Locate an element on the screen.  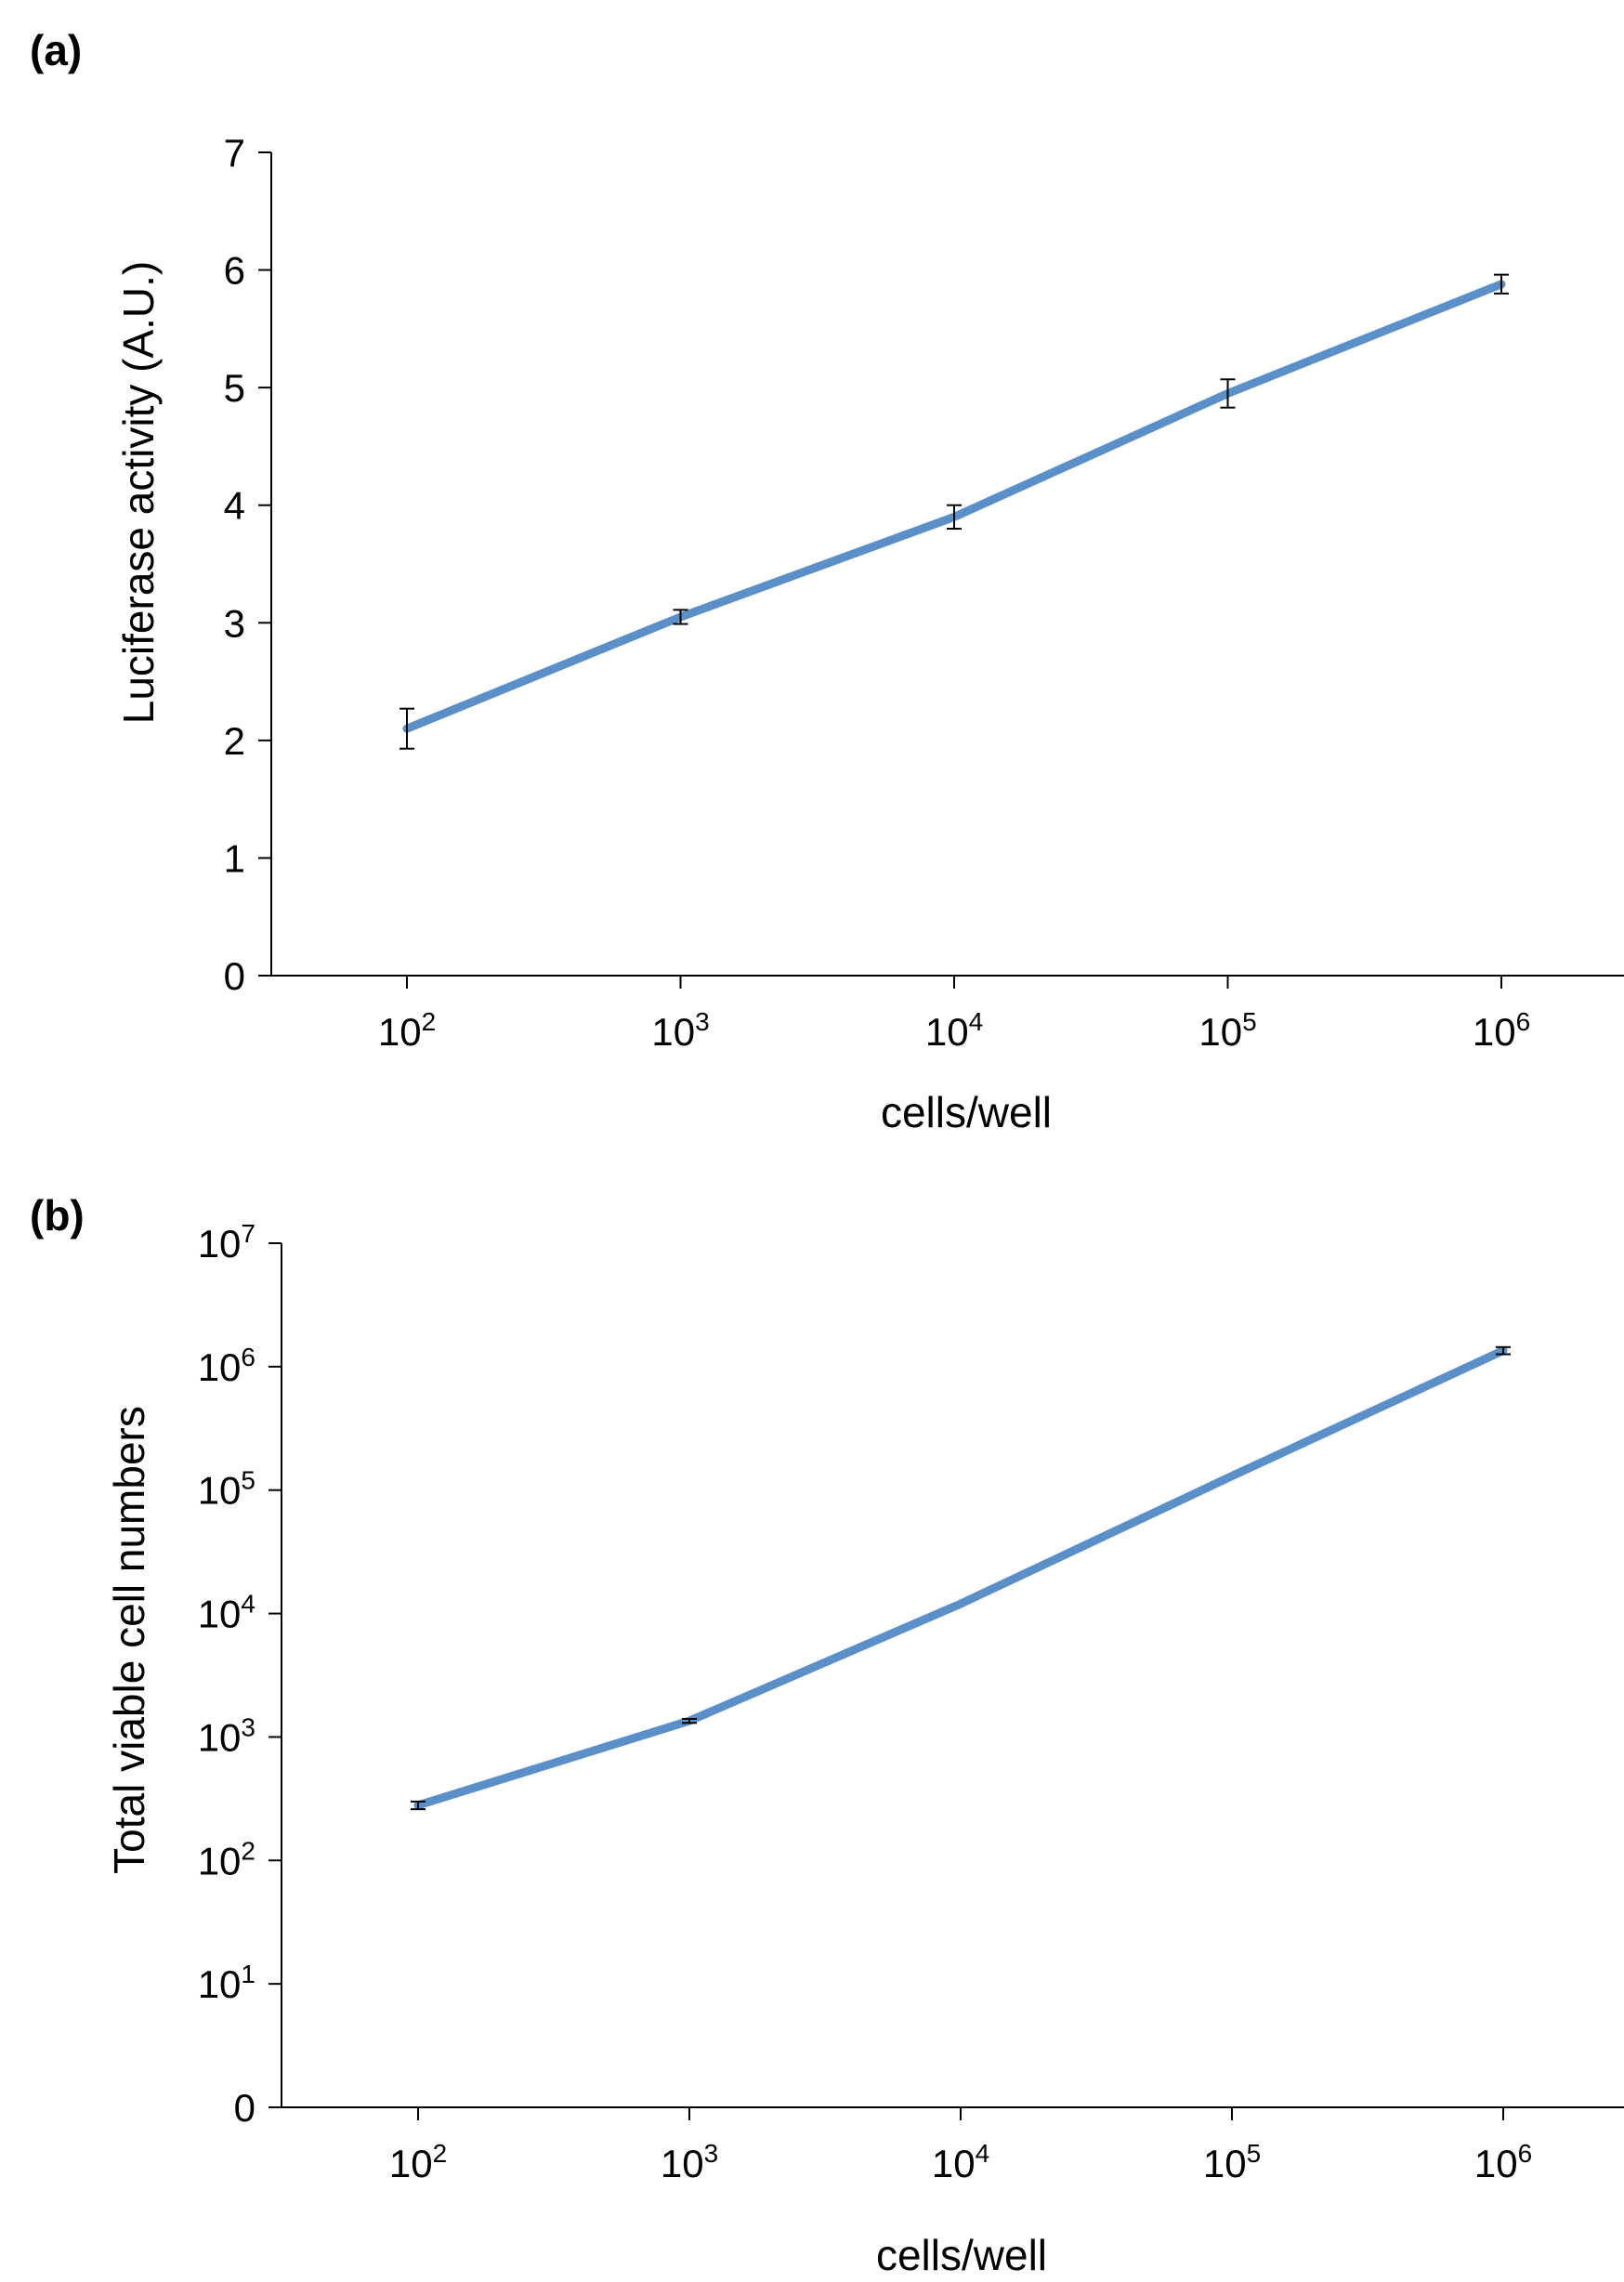
y-tick-label-a: 5 is located at coordinates (234, 388).